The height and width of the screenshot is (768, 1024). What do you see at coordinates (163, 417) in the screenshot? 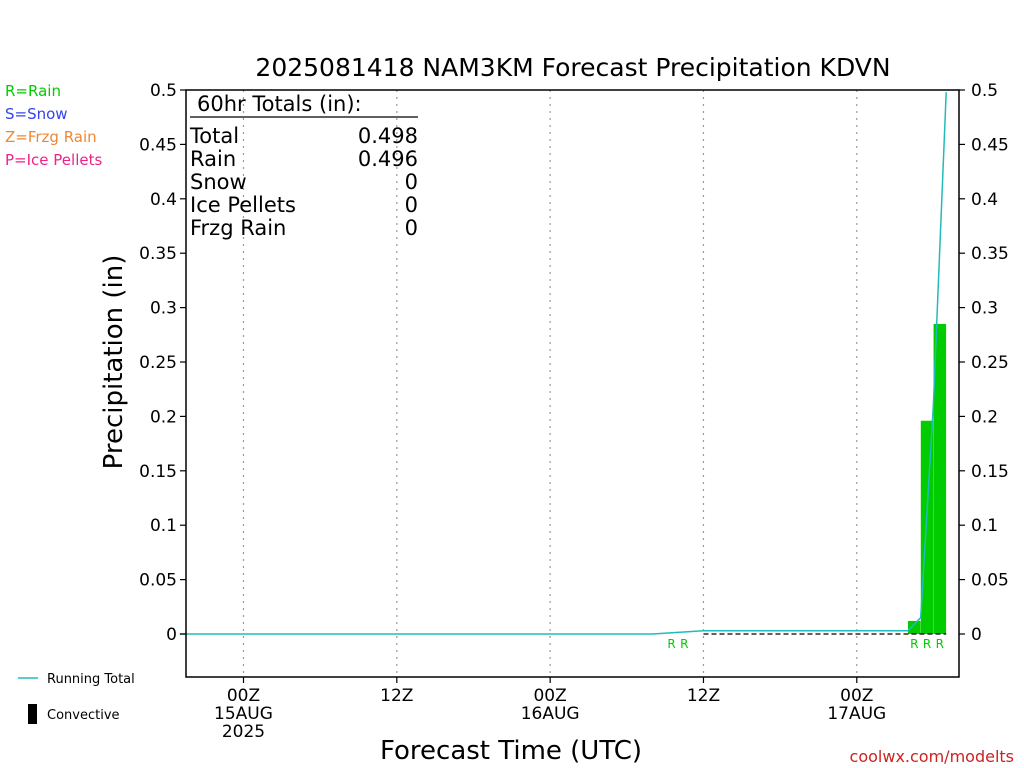
I see `y-tick-label: 0.2` at bounding box center [163, 417].